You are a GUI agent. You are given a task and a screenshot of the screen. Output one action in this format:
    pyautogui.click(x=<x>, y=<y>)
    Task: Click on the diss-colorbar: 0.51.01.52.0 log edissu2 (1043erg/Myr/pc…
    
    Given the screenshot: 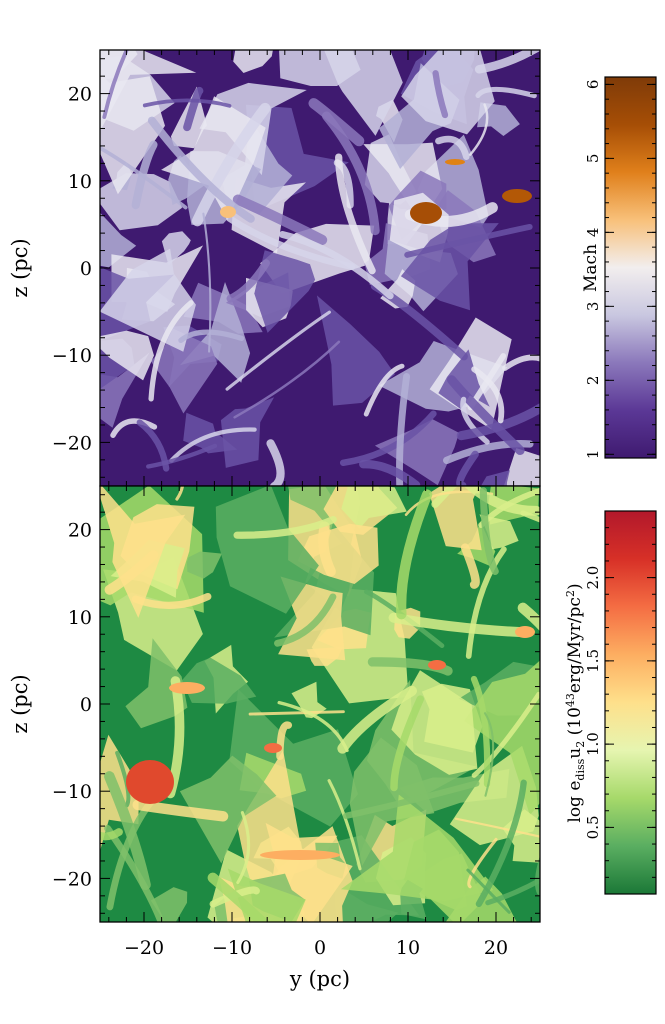 What is the action you would take?
    pyautogui.click(x=610, y=702)
    